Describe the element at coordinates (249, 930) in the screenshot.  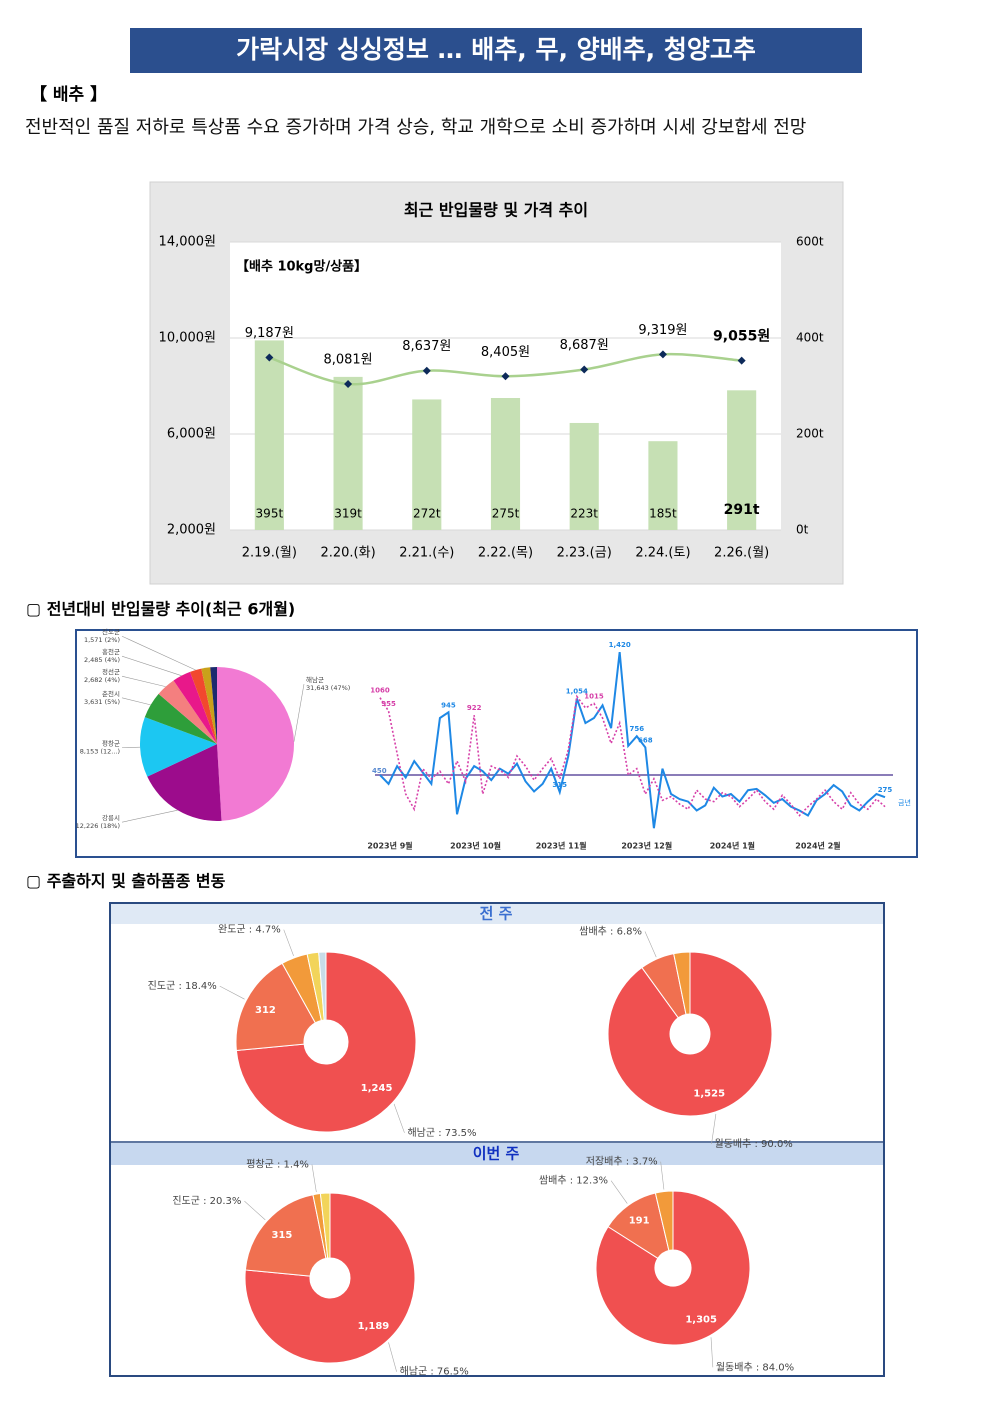
I see `slice-name: 완도군 : 4.7%` at that location.